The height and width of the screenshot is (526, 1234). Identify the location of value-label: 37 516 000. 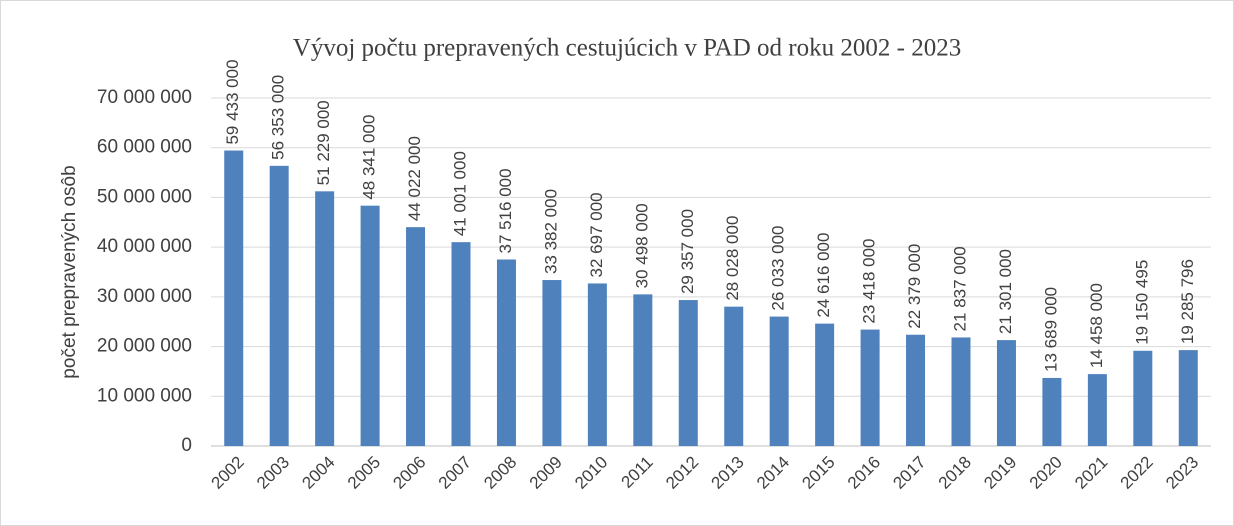
(505, 210).